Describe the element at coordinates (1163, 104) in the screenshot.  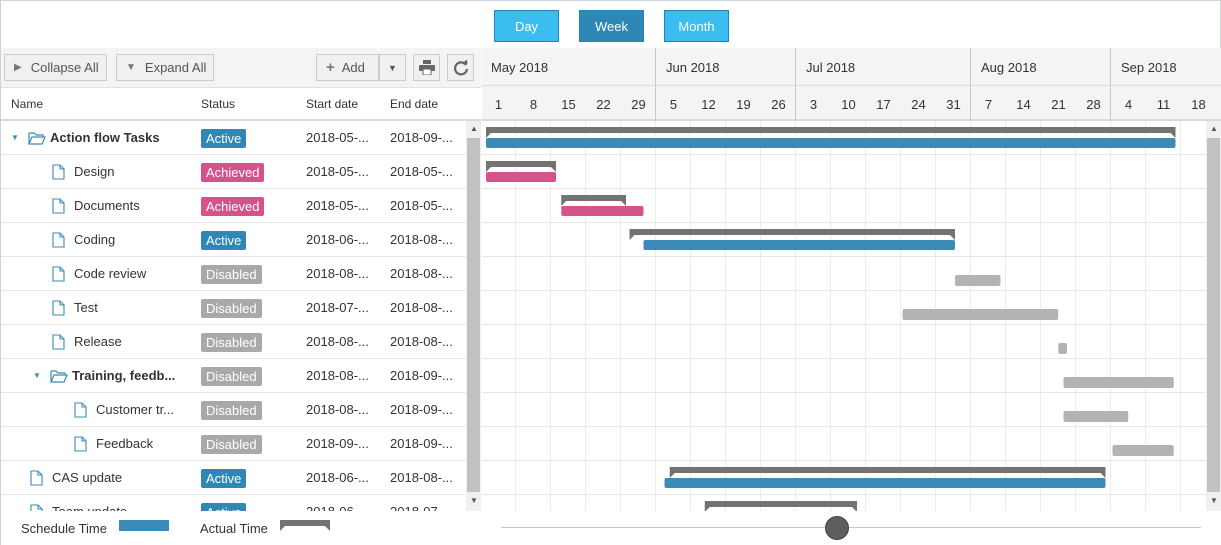
I see `week-day-label: 11` at that location.